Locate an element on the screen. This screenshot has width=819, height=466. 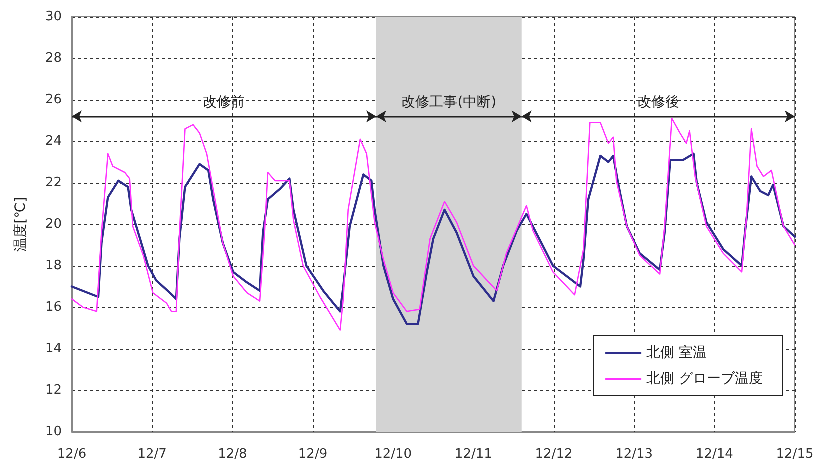
legend-label: 北側 グローブ温度 is located at coordinates (705, 379).